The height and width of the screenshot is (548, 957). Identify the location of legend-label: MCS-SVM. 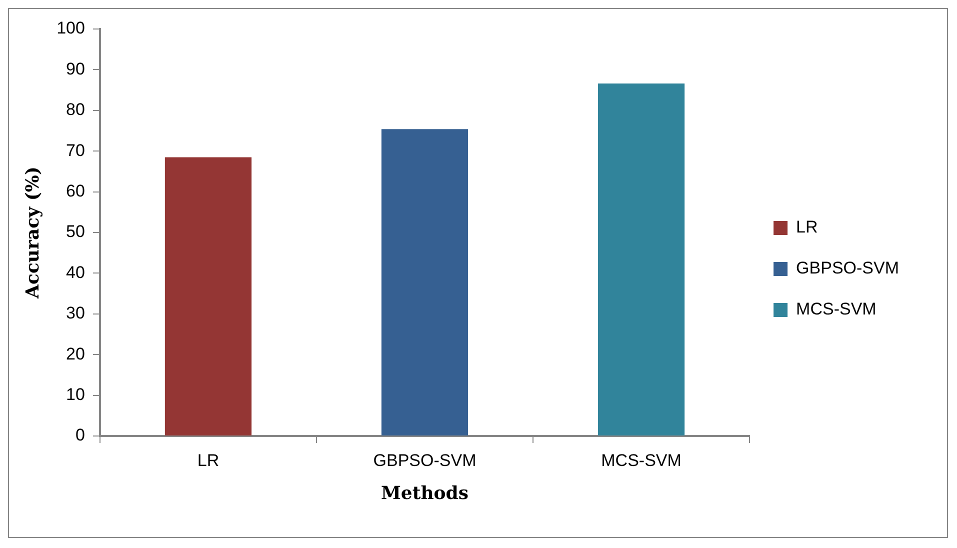
(836, 309).